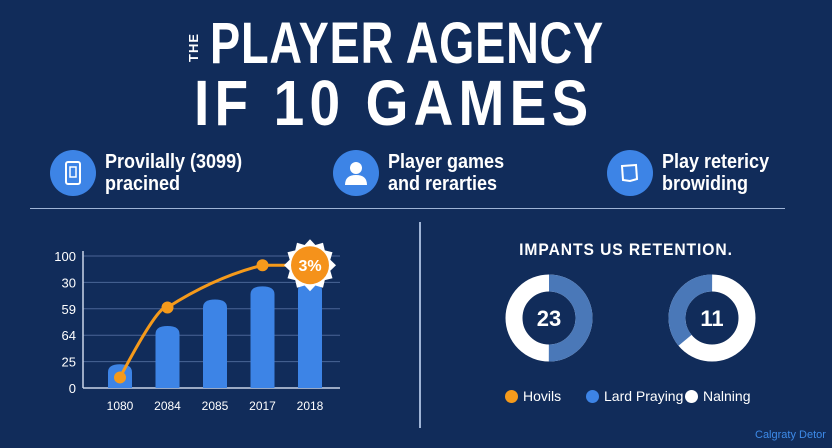 Image resolution: width=832 pixels, height=448 pixels. What do you see at coordinates (215, 406) in the screenshot?
I see `x-tick-label: 2085` at bounding box center [215, 406].